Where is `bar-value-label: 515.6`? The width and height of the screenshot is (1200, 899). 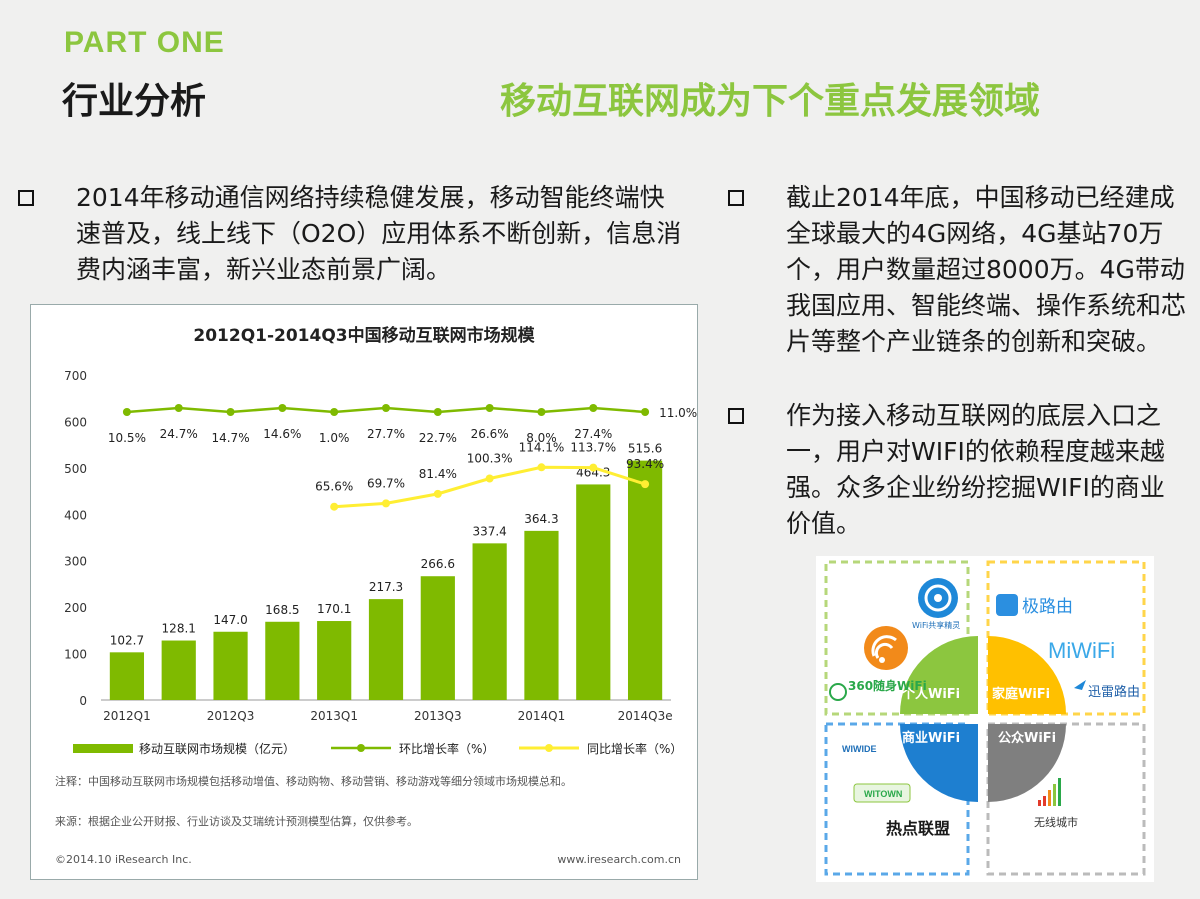 bar-value-label: 515.6 is located at coordinates (645, 449).